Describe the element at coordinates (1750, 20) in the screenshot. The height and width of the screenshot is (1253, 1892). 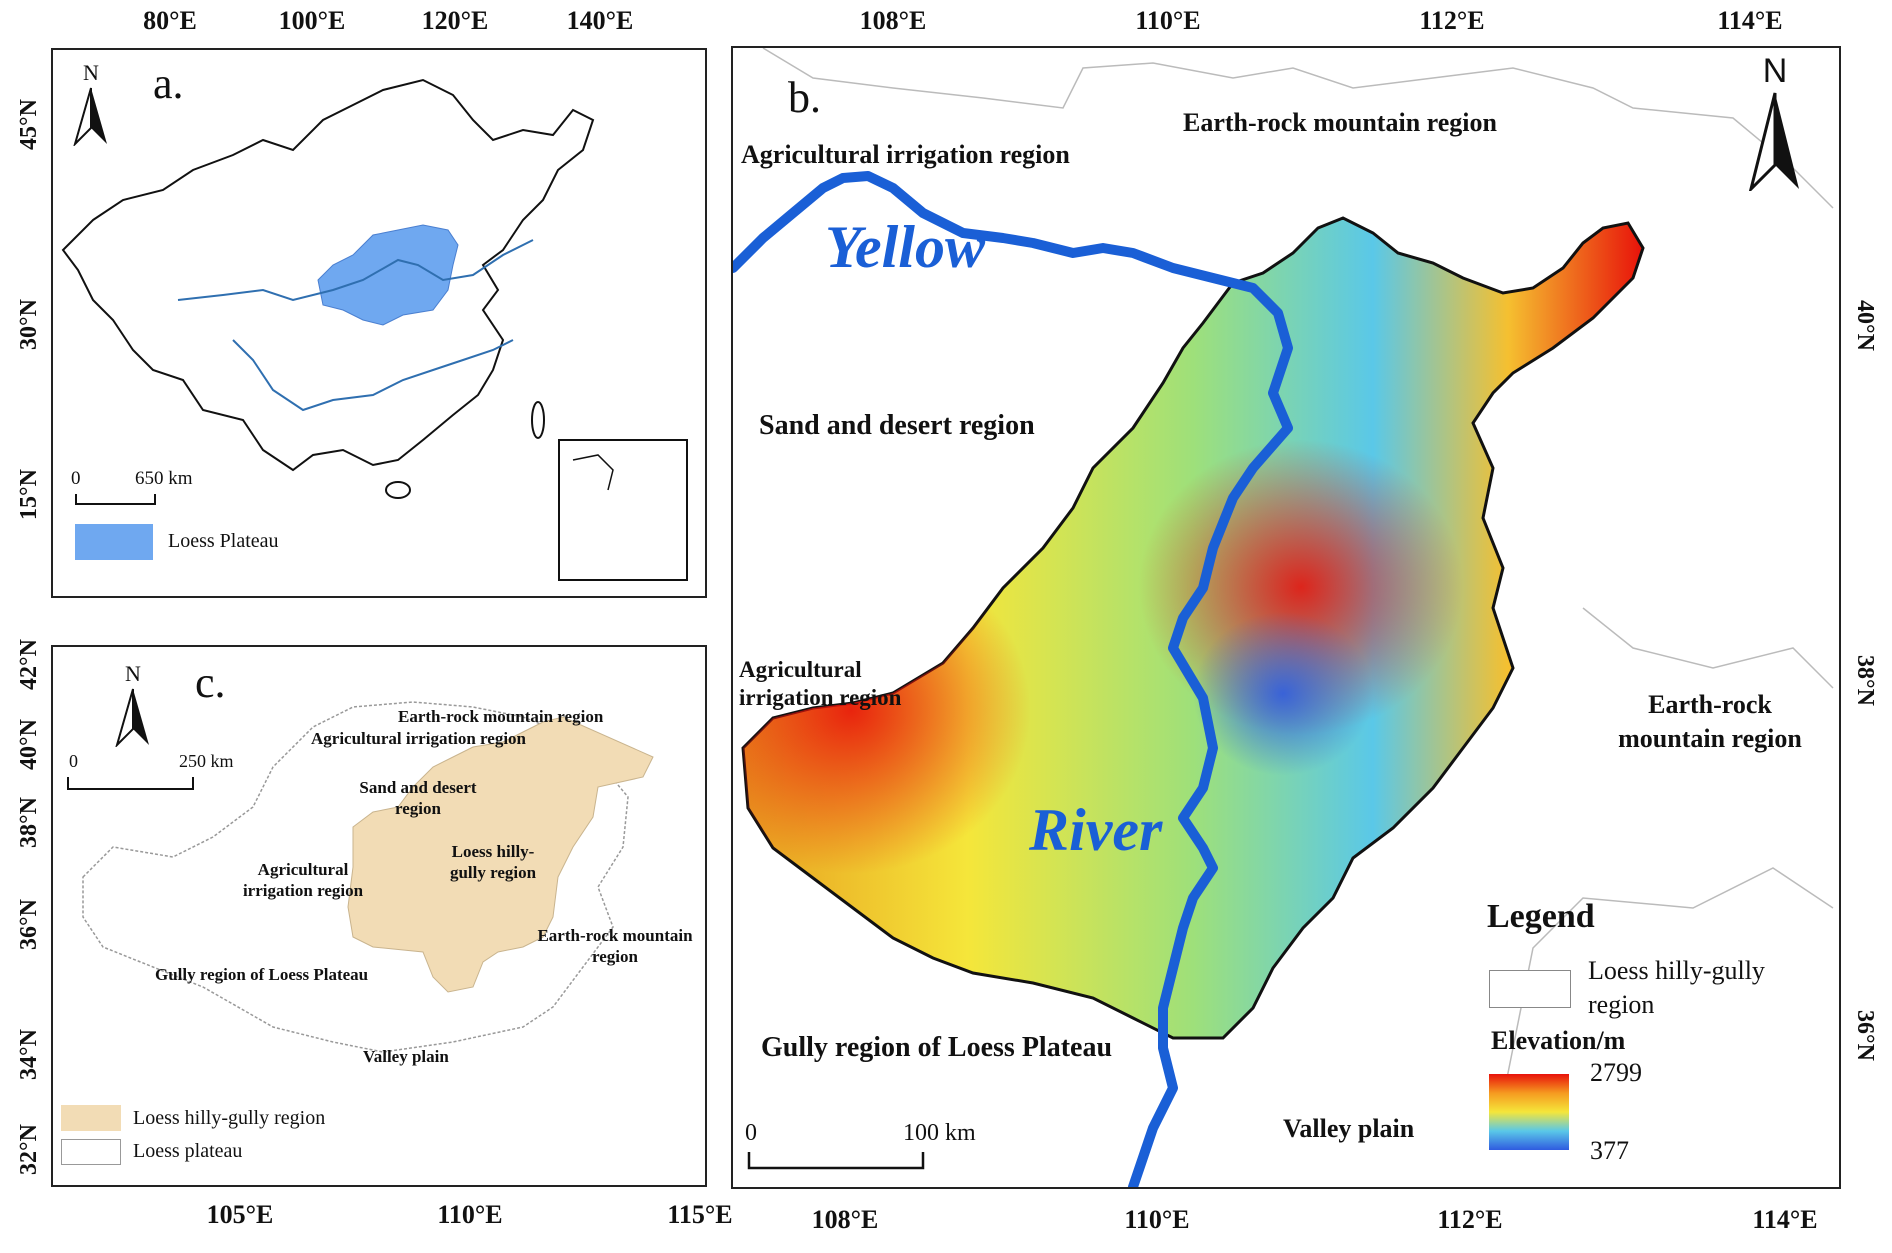
I see `panel-b-lon-tick-top: 114°E` at that location.